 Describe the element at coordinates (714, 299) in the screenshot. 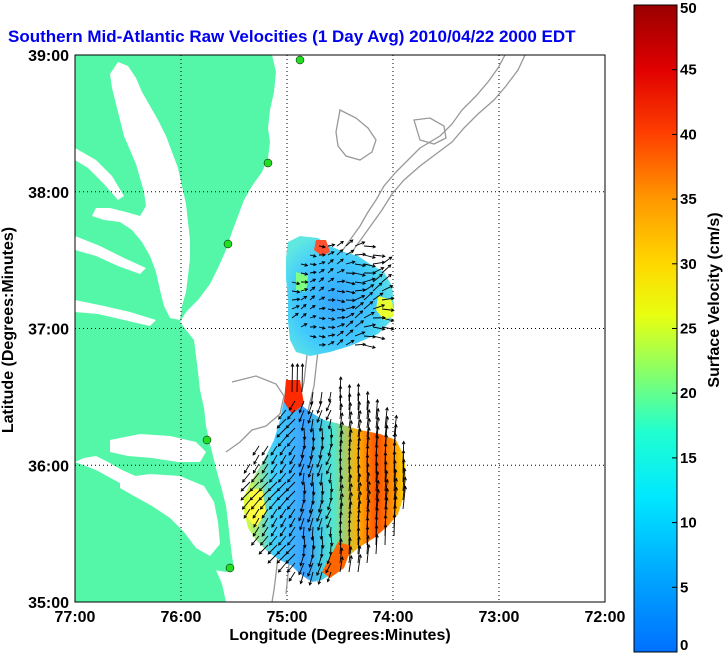

I see `colorbar-label: Surface Velocity (cm/s)` at that location.